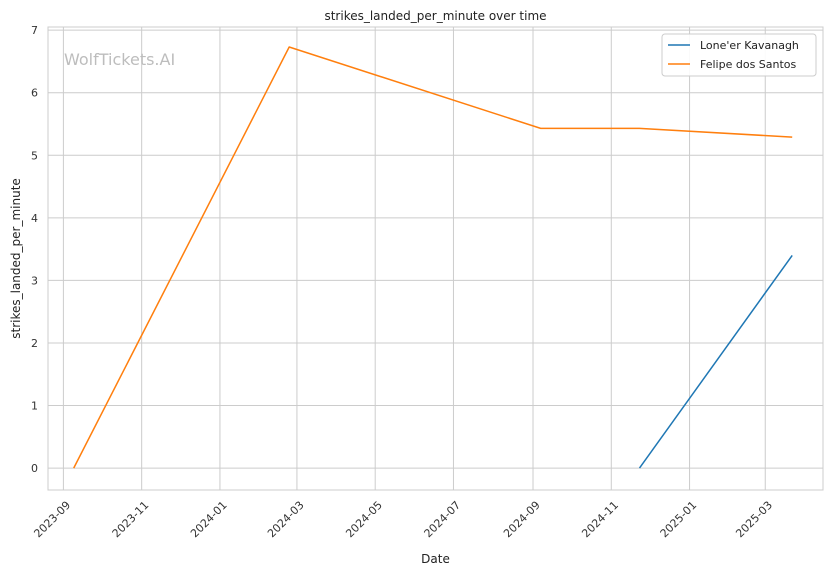 This screenshot has width=832, height=575. Describe the element at coordinates (34, 468) in the screenshot. I see `y-tick-label: 0` at that location.